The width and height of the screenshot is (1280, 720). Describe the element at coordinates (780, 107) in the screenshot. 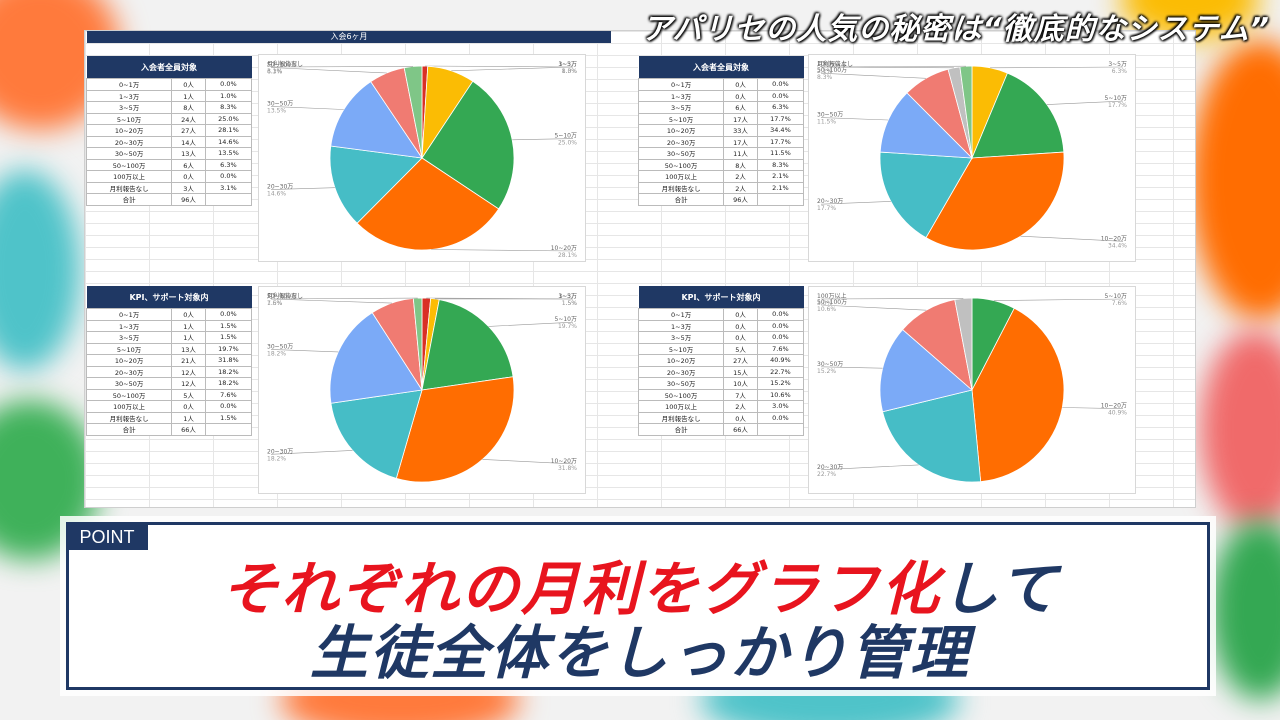

I see `table-cell: 6.3%` at that location.